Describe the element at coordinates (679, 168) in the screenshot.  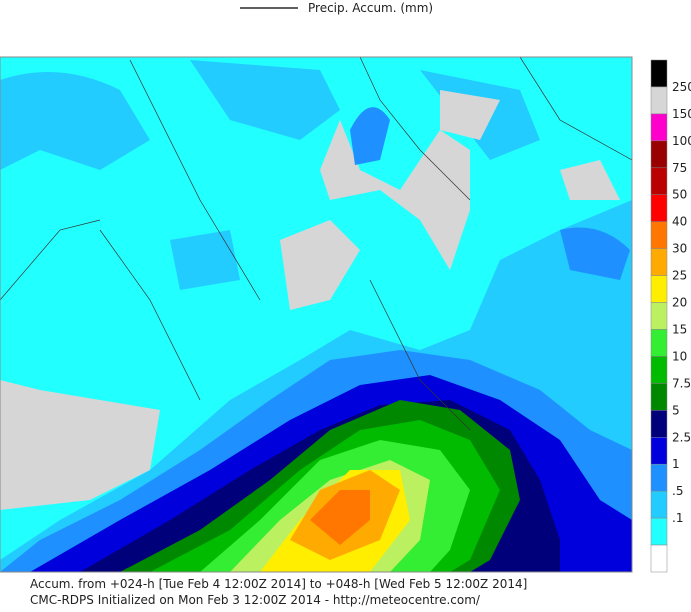
I see `colorbar-label: 75` at that location.